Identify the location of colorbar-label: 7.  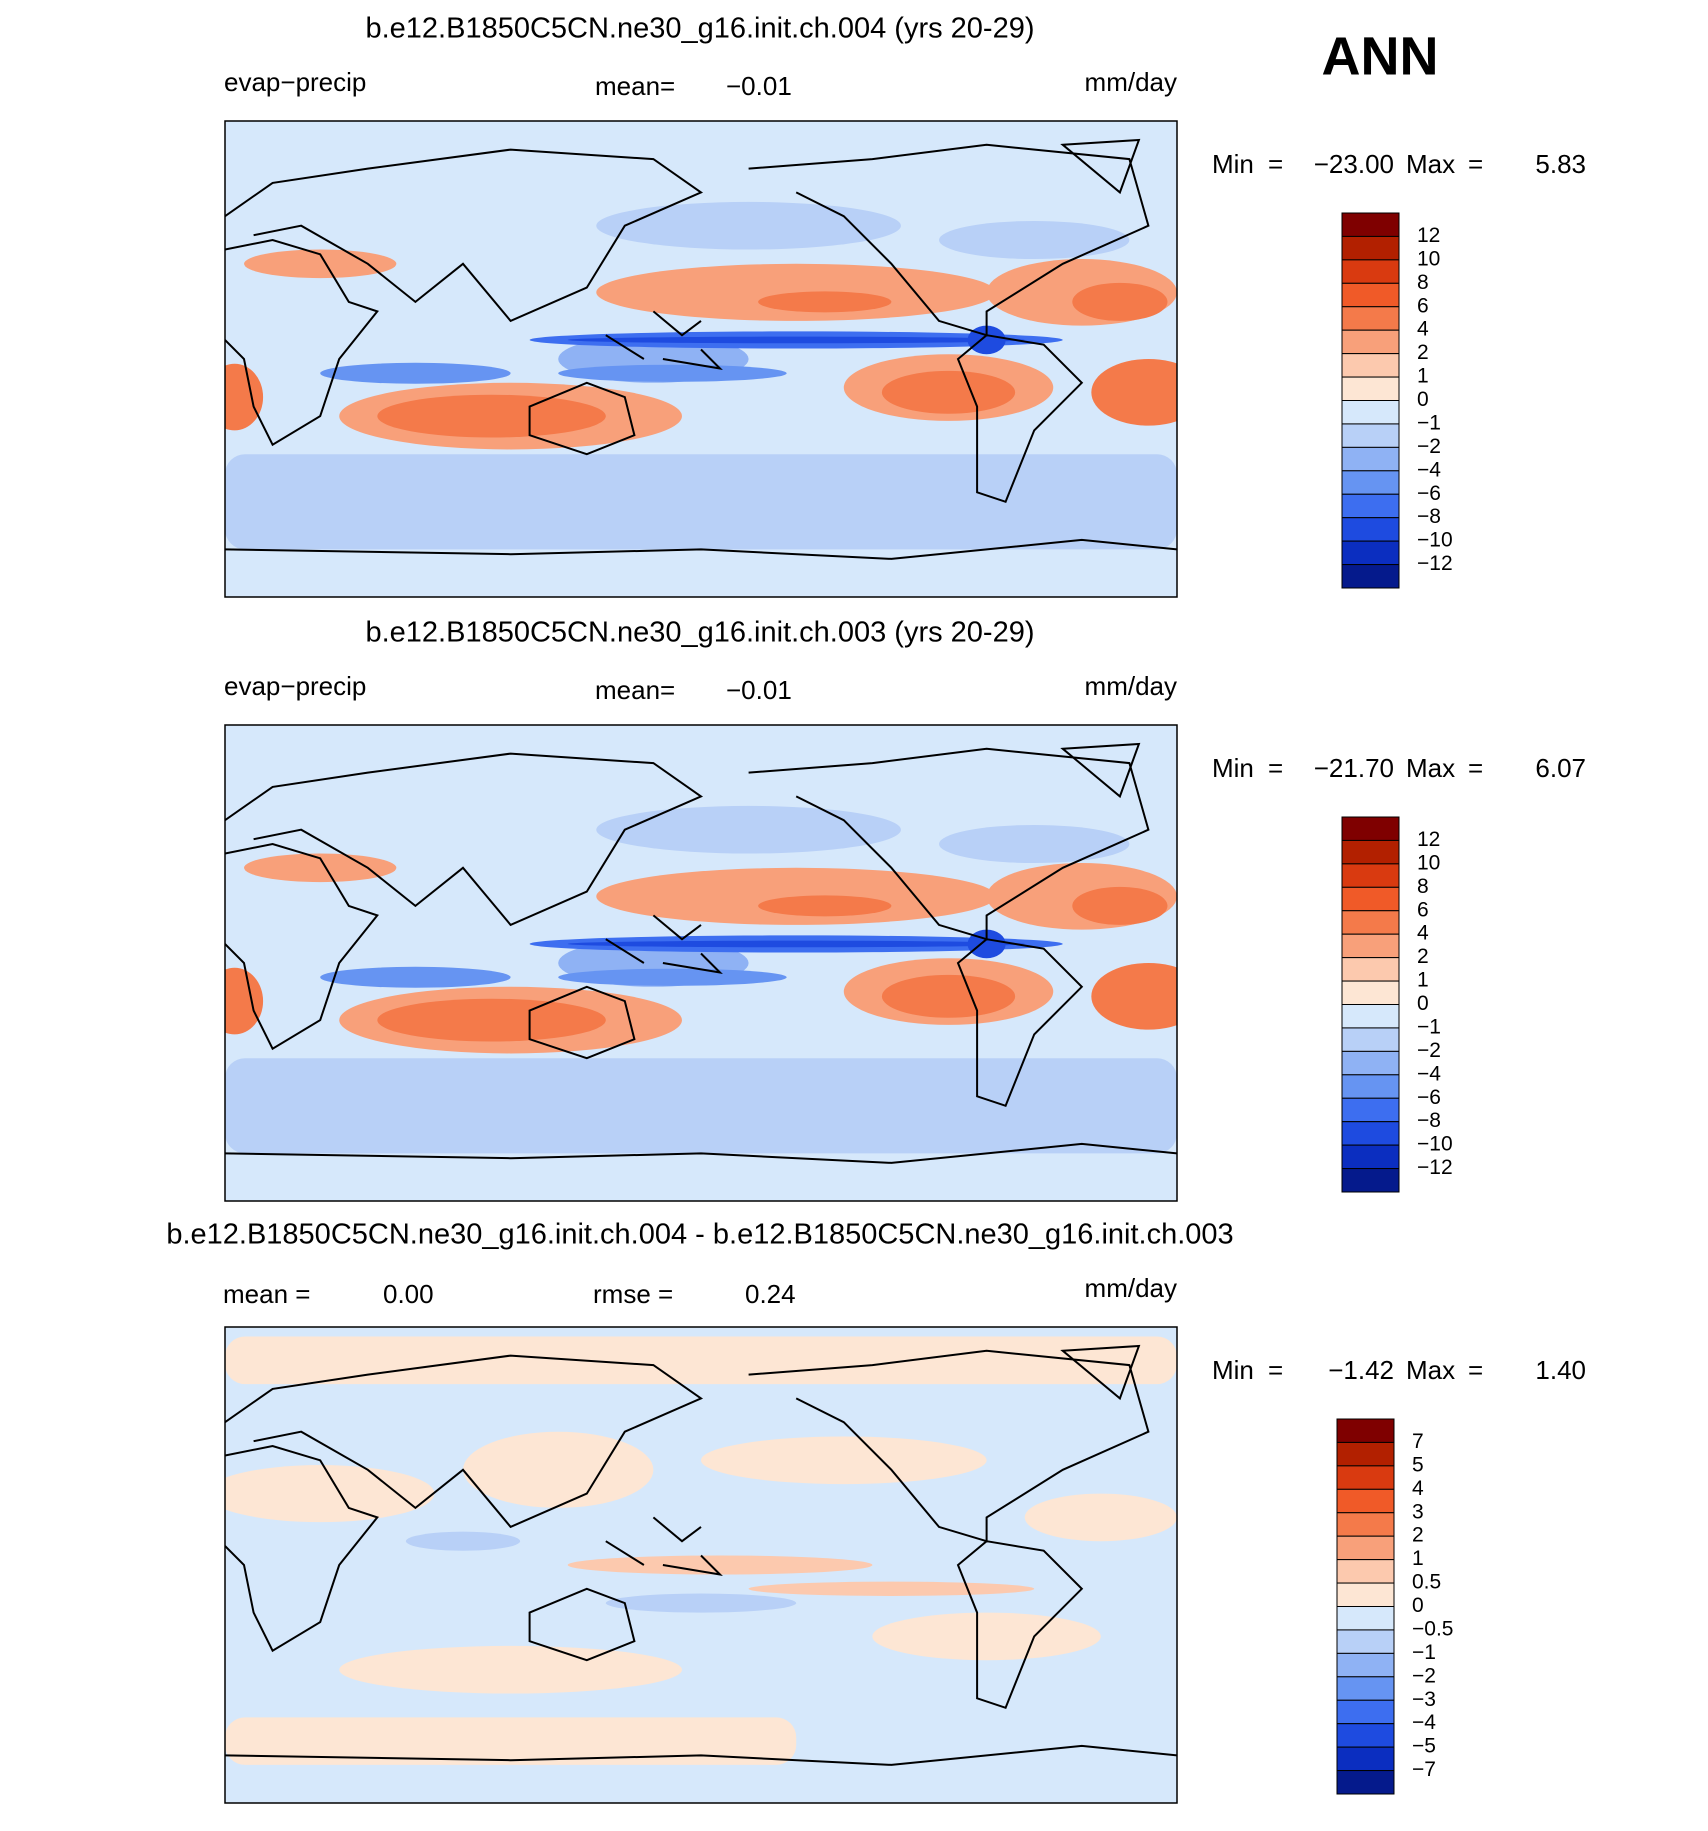
(1418, 1441).